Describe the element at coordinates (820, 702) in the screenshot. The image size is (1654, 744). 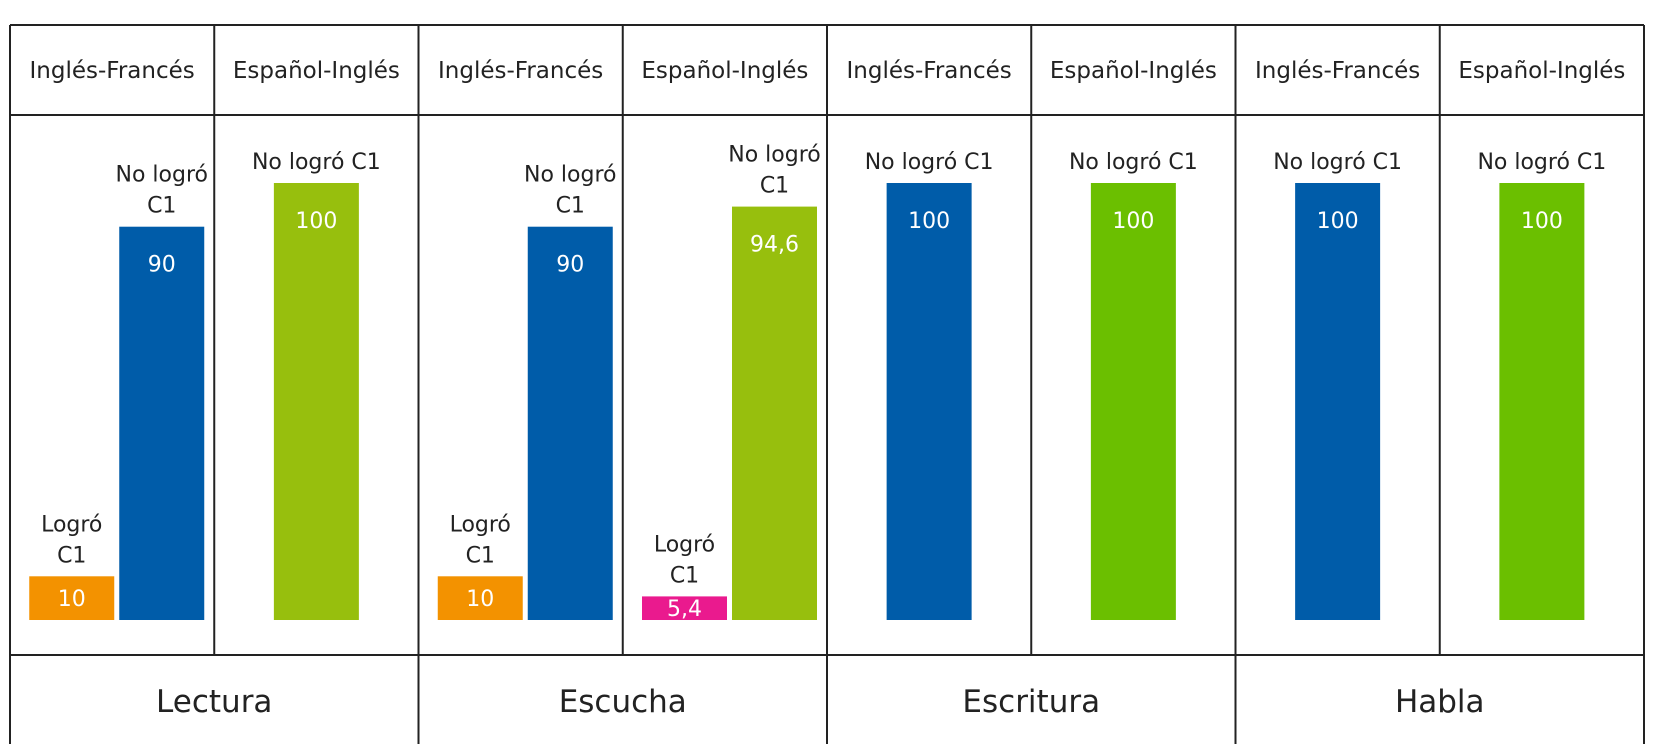
I see `skill-labels: Lectura Escucha Escritura Habla` at that location.